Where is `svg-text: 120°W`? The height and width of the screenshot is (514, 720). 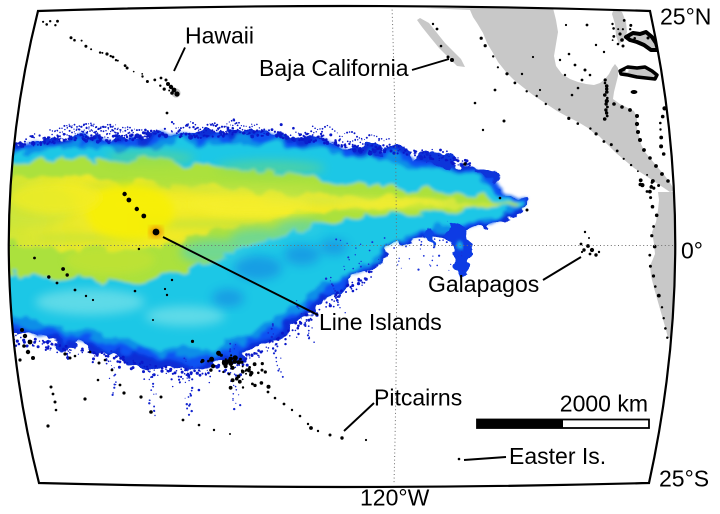 svg-text: 120°W is located at coordinates (395, 498).